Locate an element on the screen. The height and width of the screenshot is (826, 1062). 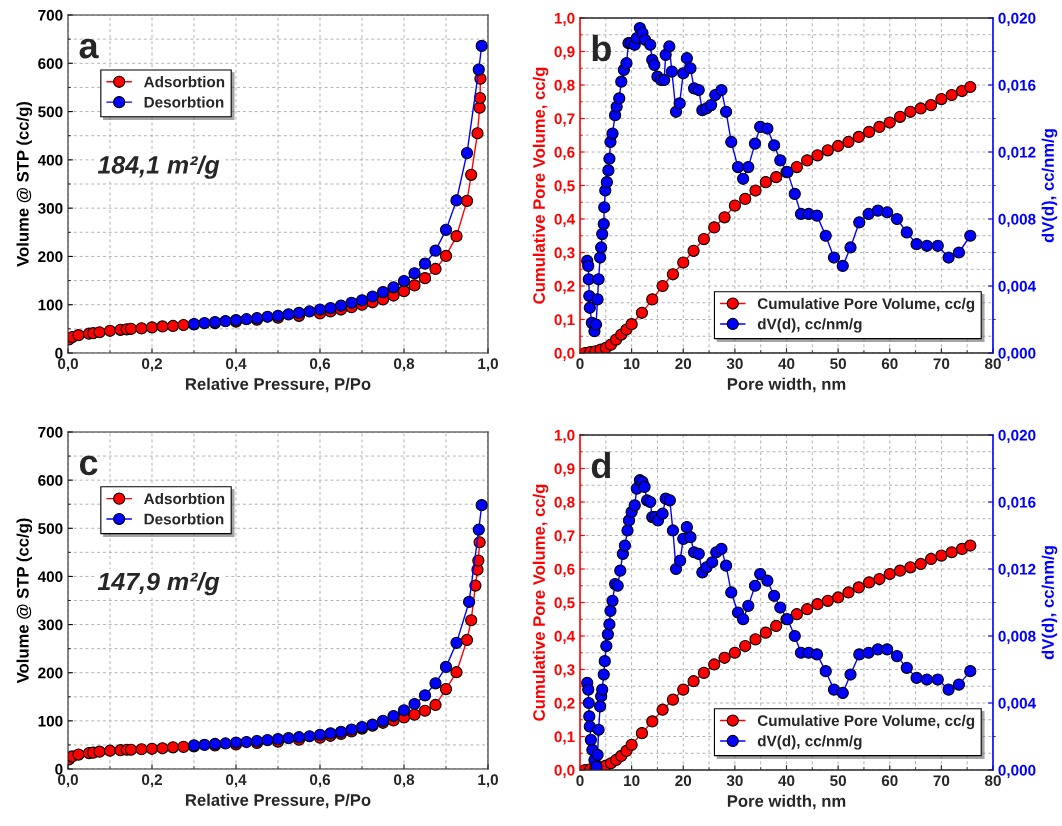
annotation: d is located at coordinates (601, 465).